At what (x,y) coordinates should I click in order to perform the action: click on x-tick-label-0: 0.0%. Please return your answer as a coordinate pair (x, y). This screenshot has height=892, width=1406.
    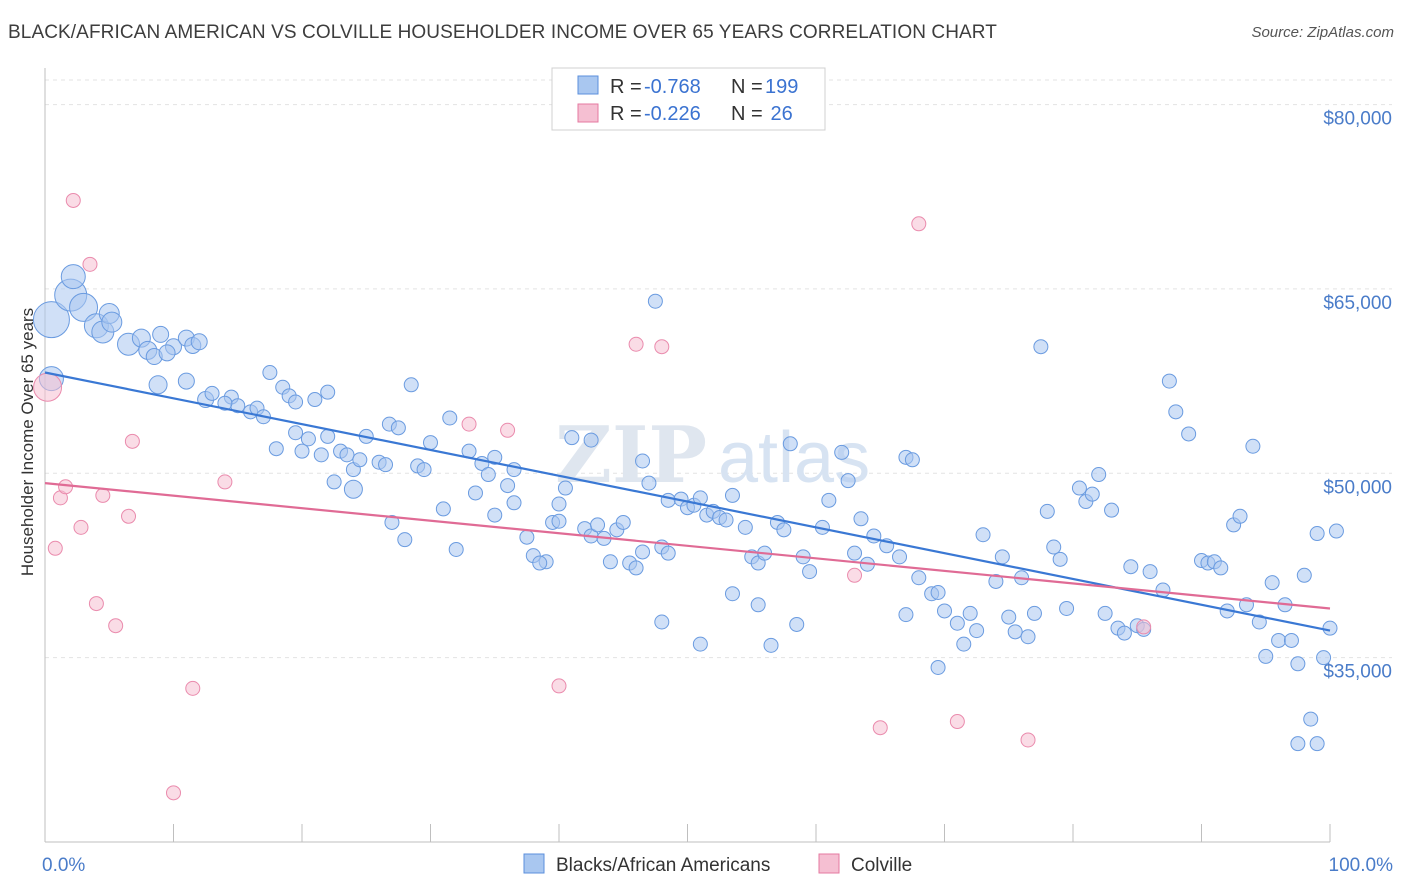
    Looking at the image, I should click on (63, 865).